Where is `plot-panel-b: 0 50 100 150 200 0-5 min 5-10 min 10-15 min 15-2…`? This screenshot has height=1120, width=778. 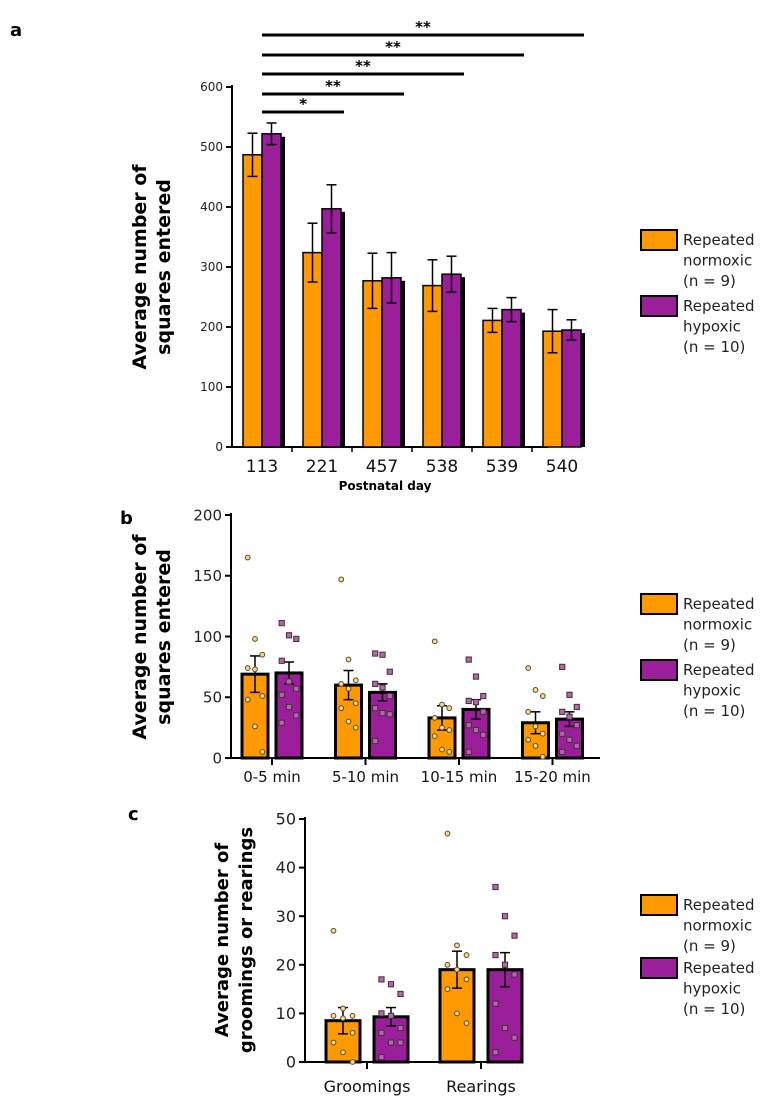
plot-panel-b: 0 50 100 150 200 0-5 min 5-10 min 10-15 min 15-2… is located at coordinates (396, 646).